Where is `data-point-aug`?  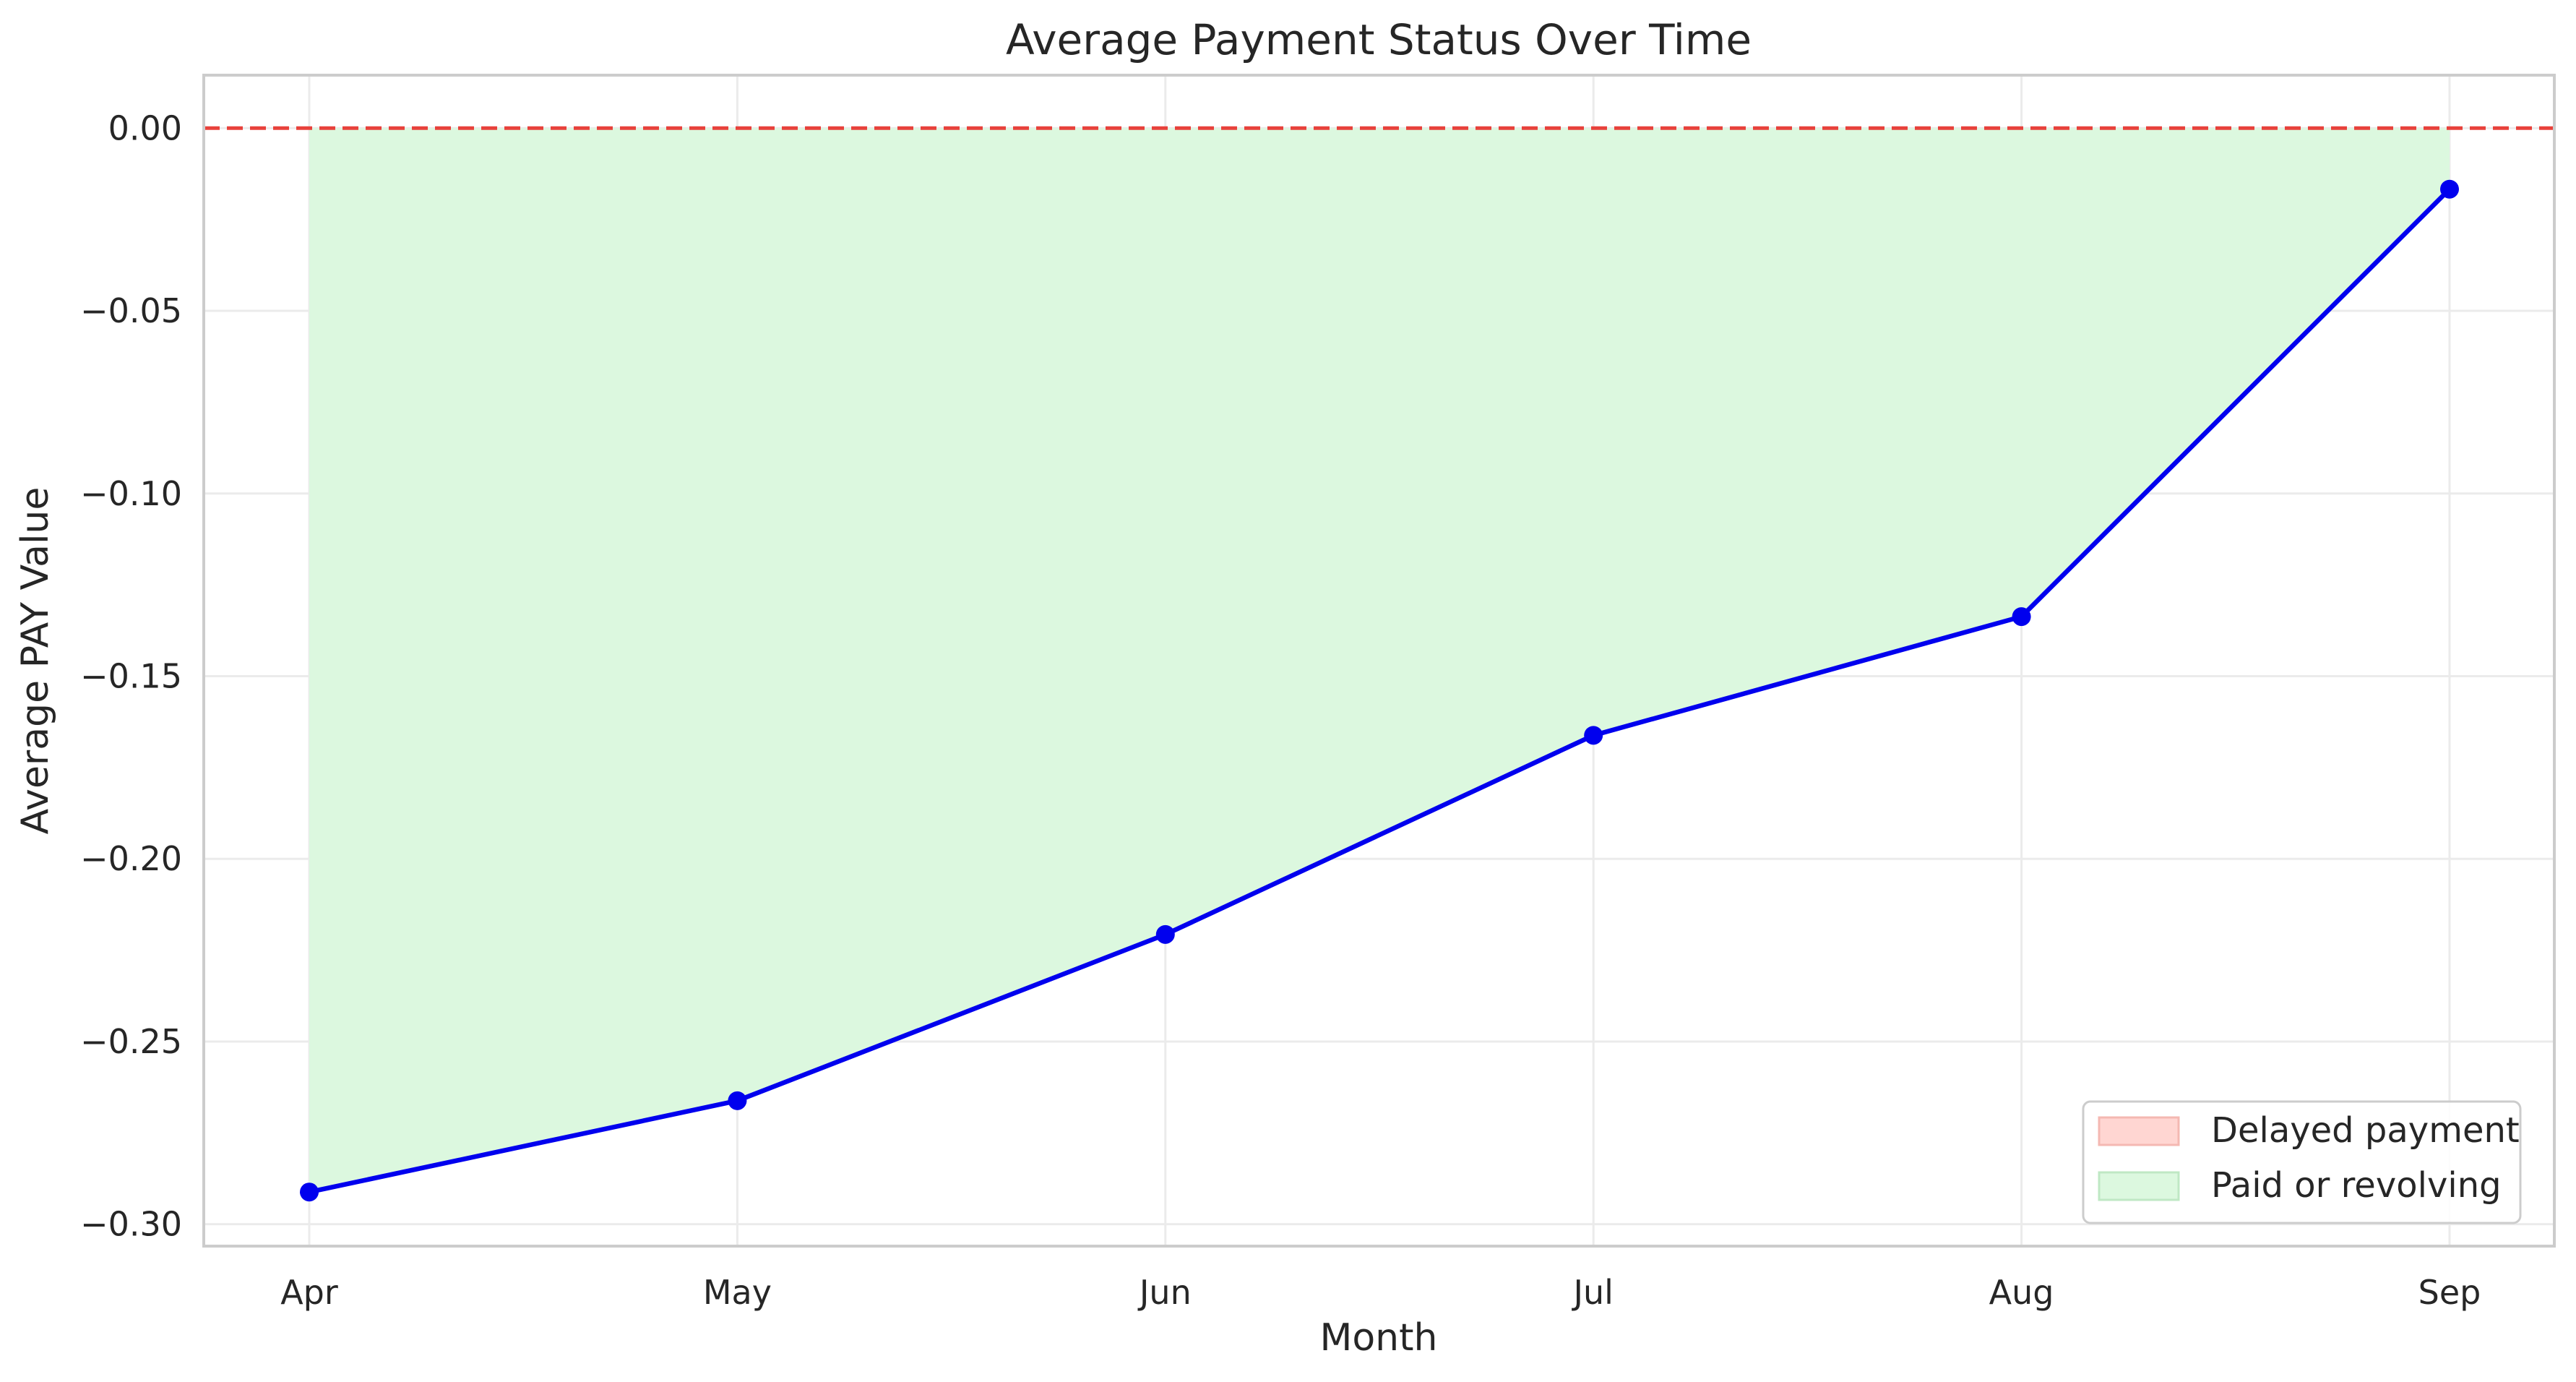 data-point-aug is located at coordinates (2021, 617).